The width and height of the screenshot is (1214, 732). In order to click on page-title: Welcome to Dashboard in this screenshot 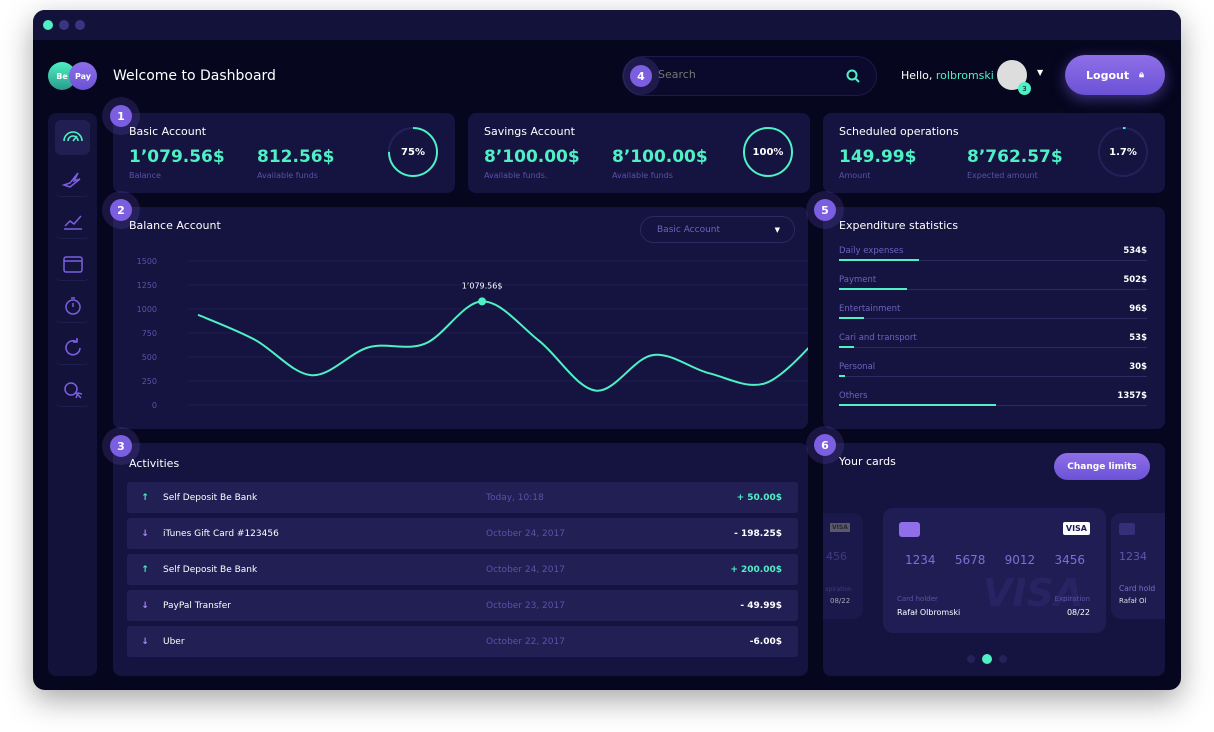, I will do `click(194, 76)`.